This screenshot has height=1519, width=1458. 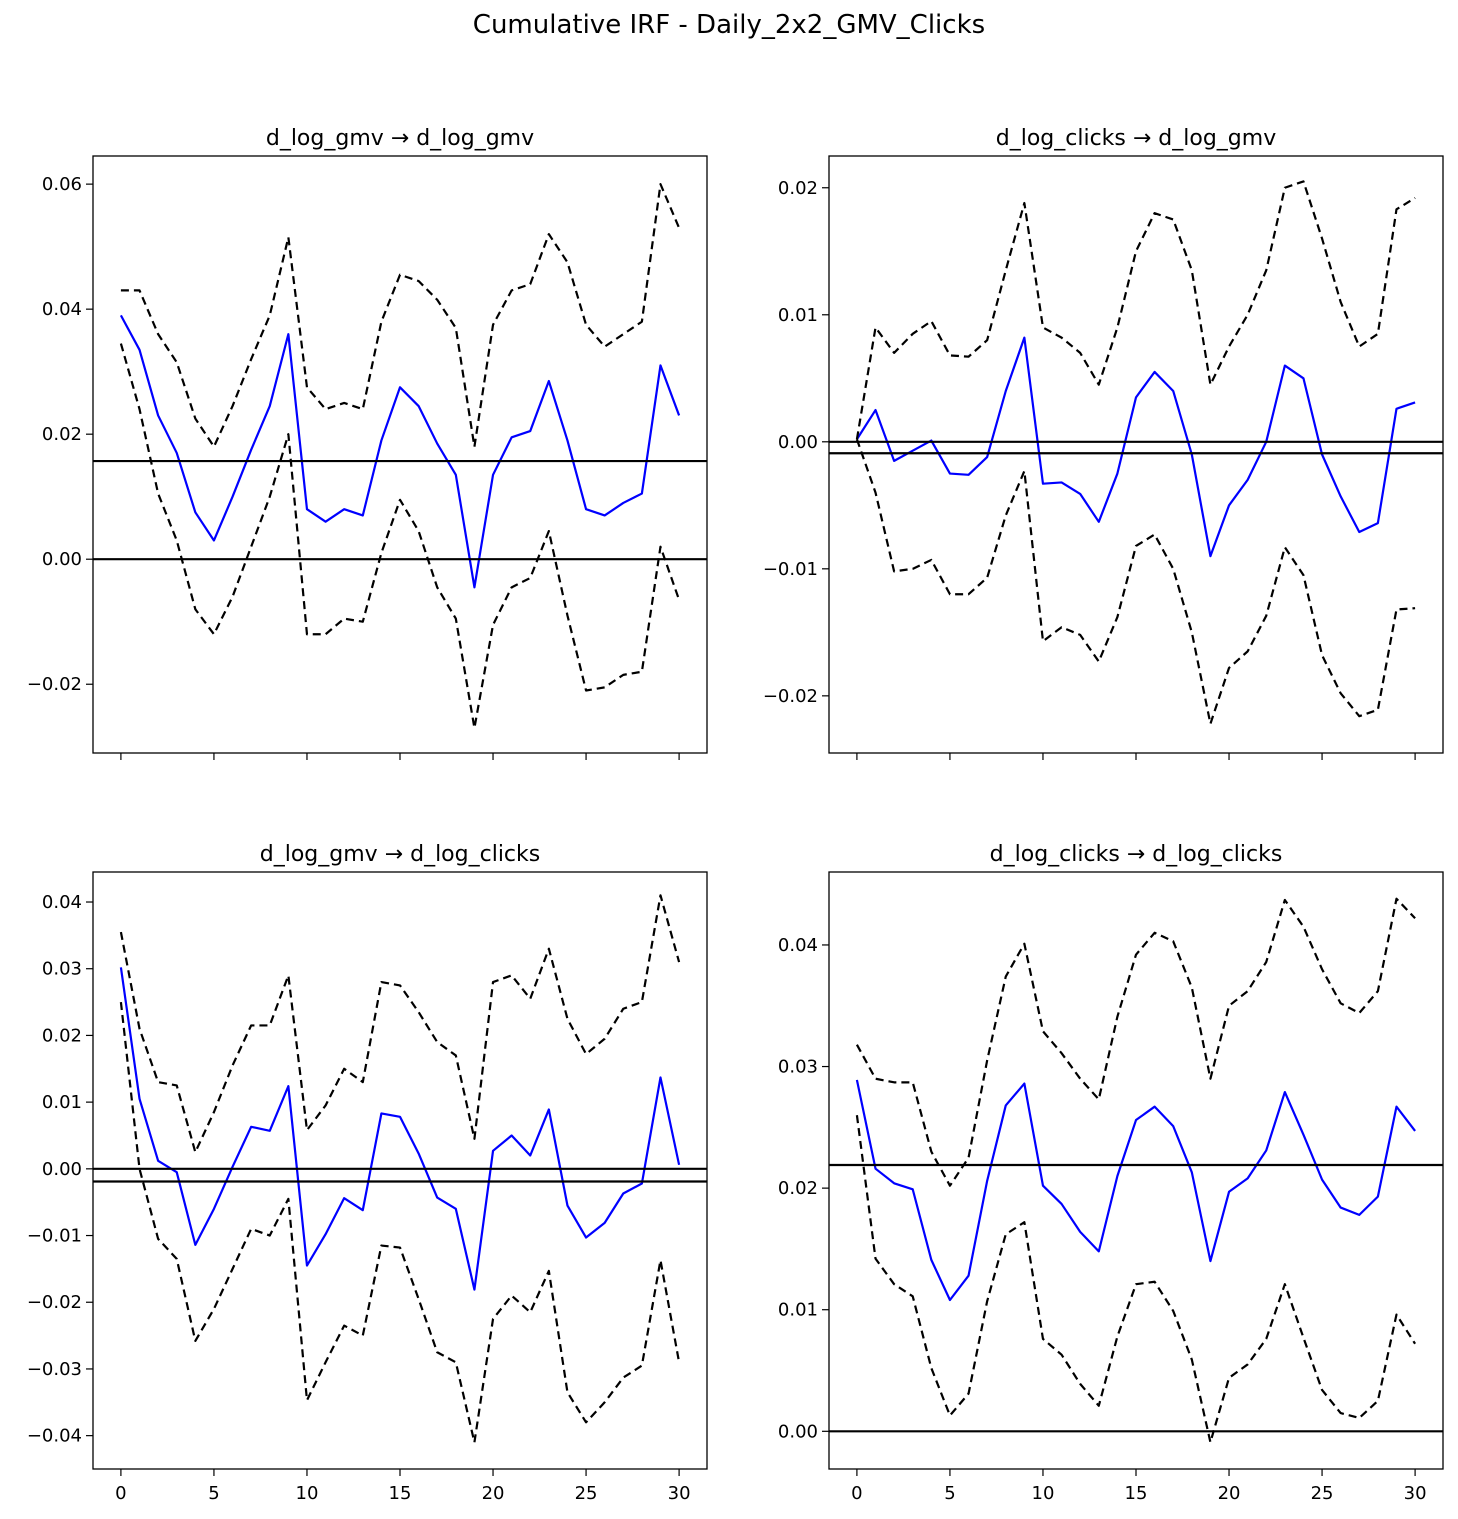 What do you see at coordinates (729, 25) in the screenshot?
I see `figure-title: Cumulative IRF - Daily_2x2_GMV_Clicks` at bounding box center [729, 25].